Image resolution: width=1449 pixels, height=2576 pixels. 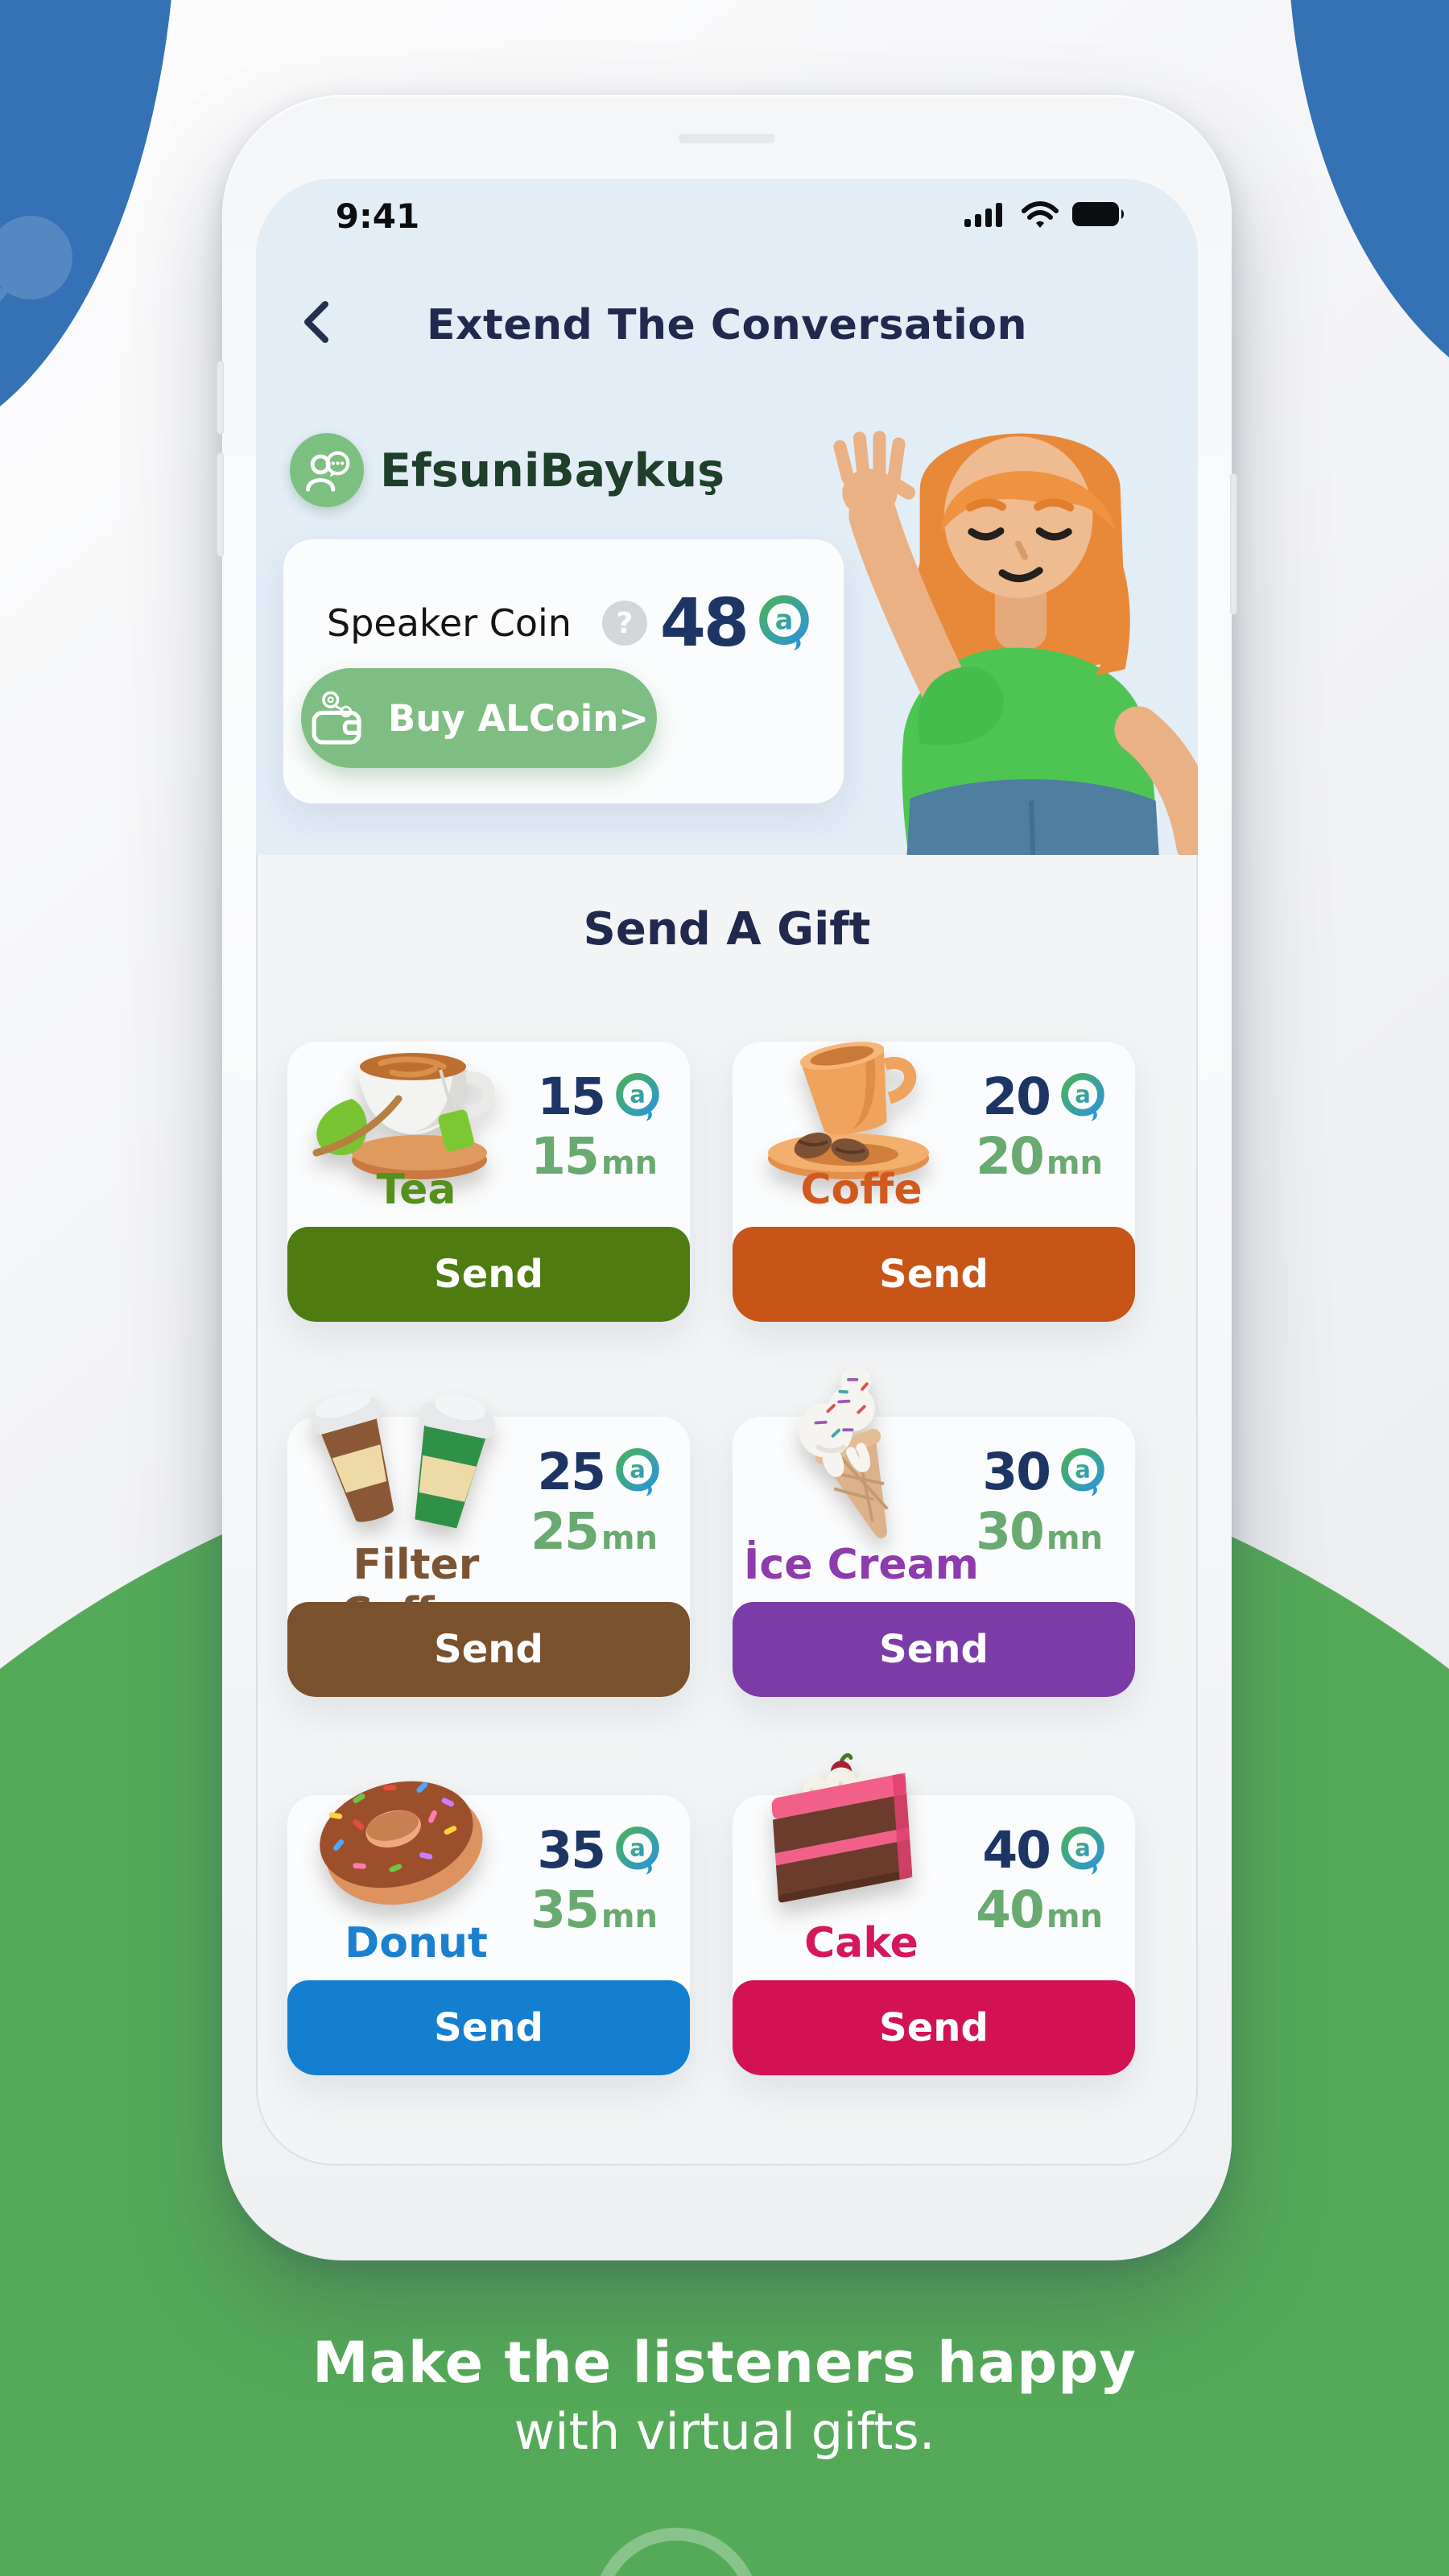 What do you see at coordinates (1233, 544) in the screenshot?
I see `power-button` at bounding box center [1233, 544].